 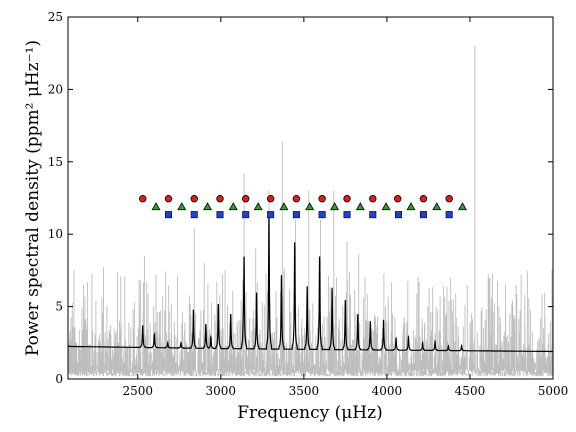 I want to click on x-tick-label: 3000, so click(x=221, y=391).